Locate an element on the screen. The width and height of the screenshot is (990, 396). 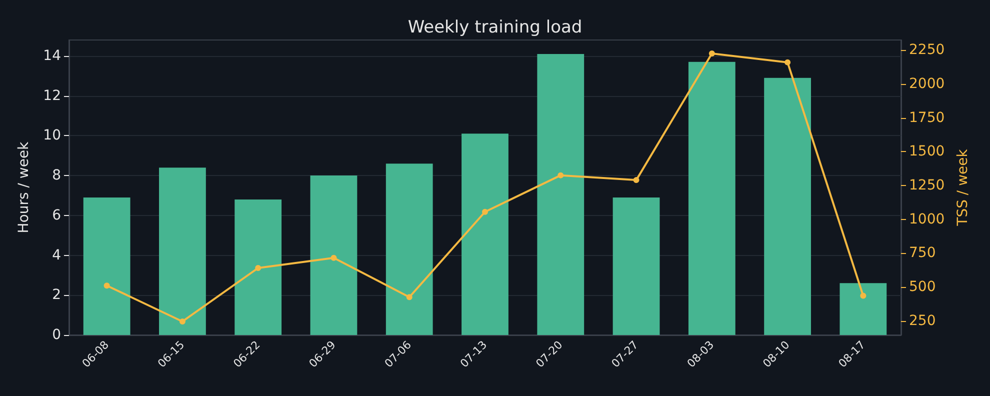
y2-tick-label: 2250 is located at coordinates (927, 50).